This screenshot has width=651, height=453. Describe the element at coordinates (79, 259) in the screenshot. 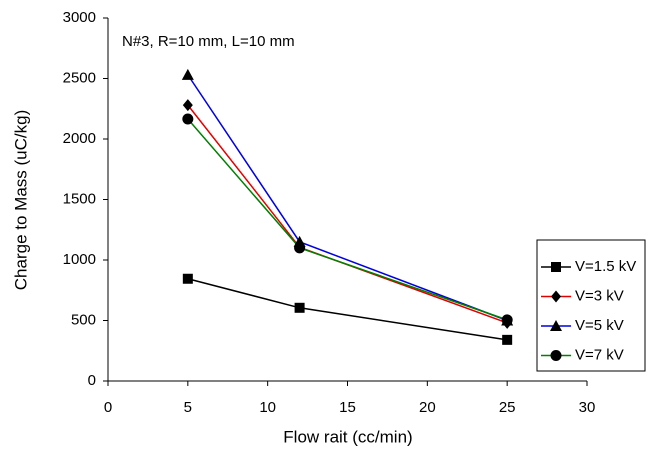

I see `y-tick-label: 1000` at that location.